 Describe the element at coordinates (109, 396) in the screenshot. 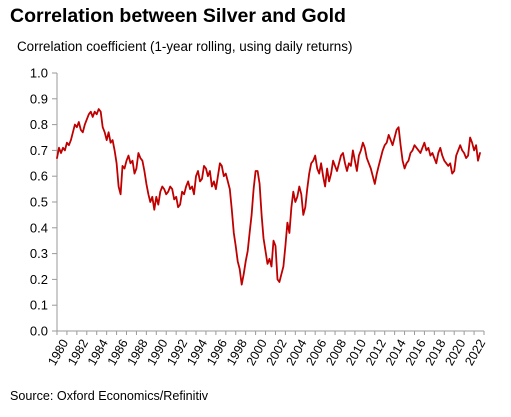

I see `source-note: Source: Oxford Economics/Refinitiv` at that location.